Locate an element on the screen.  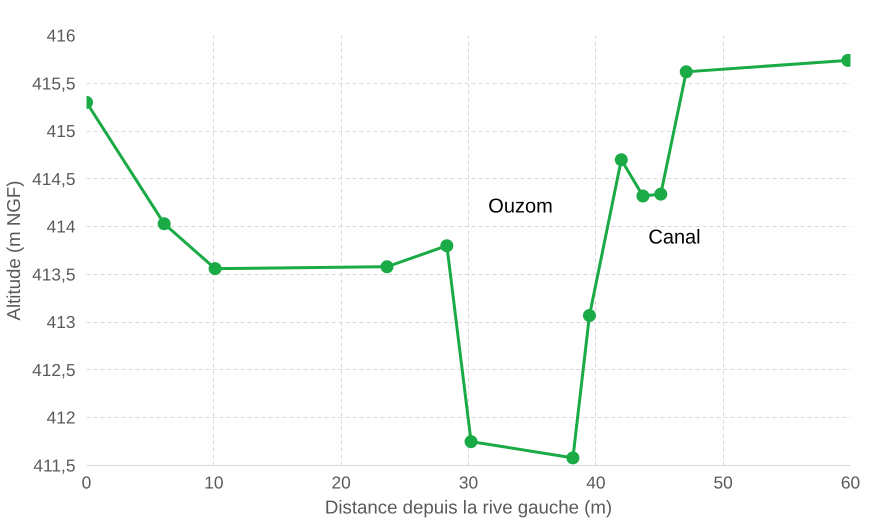
x-axis-title: Distance depuis la rive gauche (m) is located at coordinates (468, 507).